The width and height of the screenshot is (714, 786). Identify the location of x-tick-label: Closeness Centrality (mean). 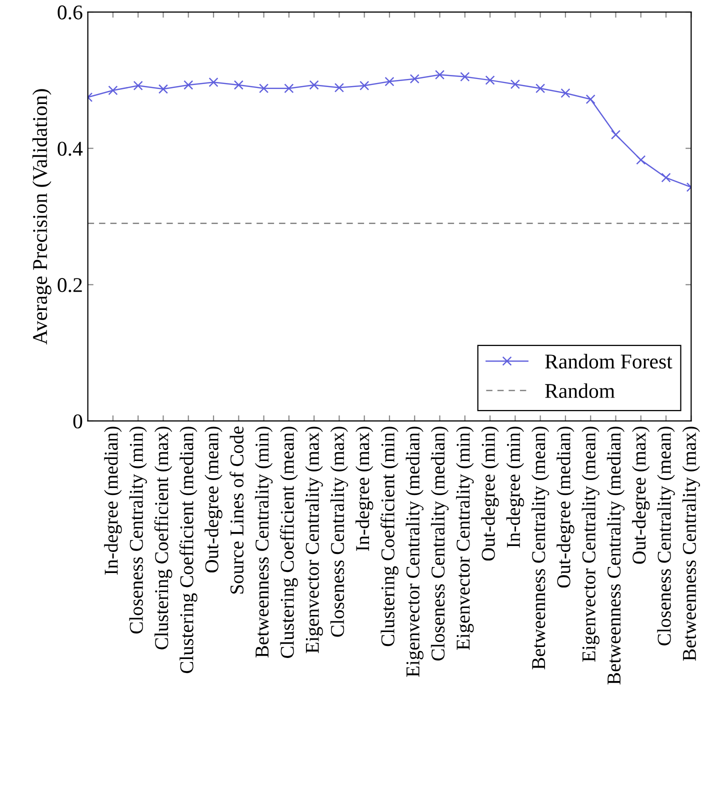
(666, 536).